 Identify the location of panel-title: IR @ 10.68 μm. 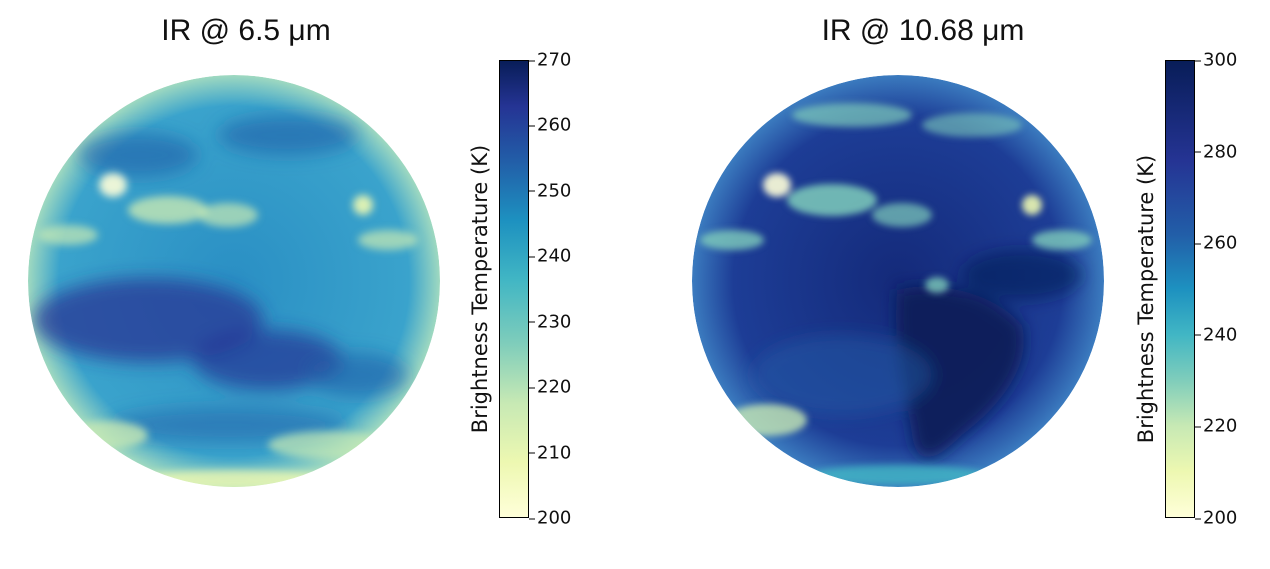
(923, 30).